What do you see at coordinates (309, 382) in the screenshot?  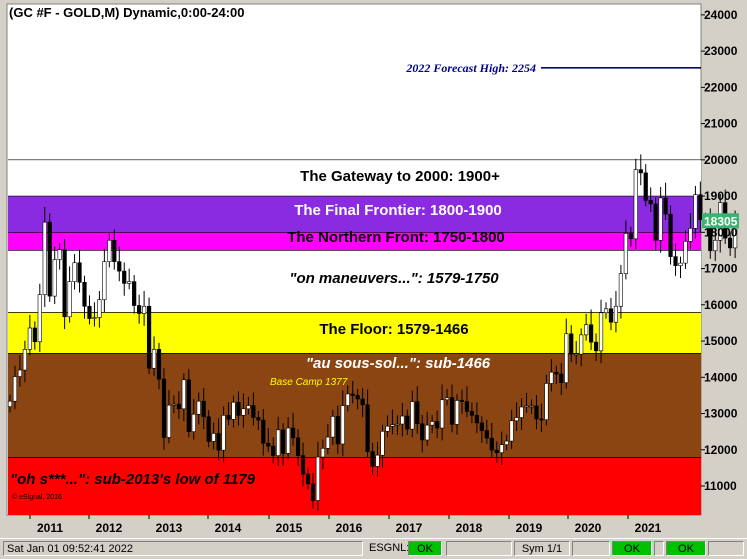 I see `base-camp-label: Base Camp 1377` at bounding box center [309, 382].